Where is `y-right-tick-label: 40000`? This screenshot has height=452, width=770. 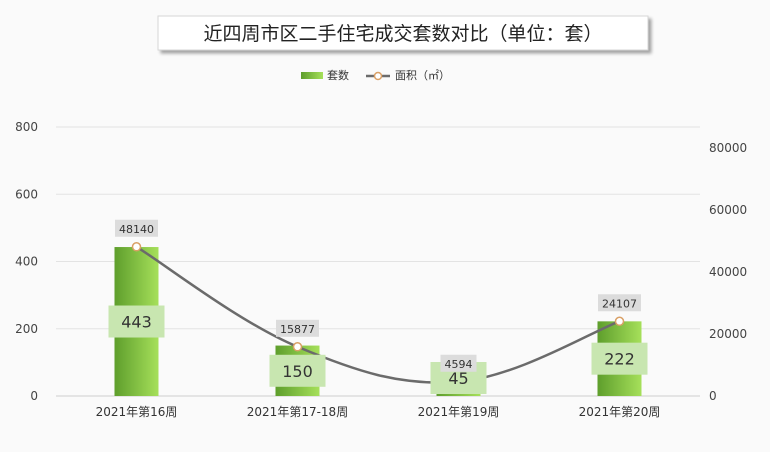 y-right-tick-label: 40000 is located at coordinates (728, 272).